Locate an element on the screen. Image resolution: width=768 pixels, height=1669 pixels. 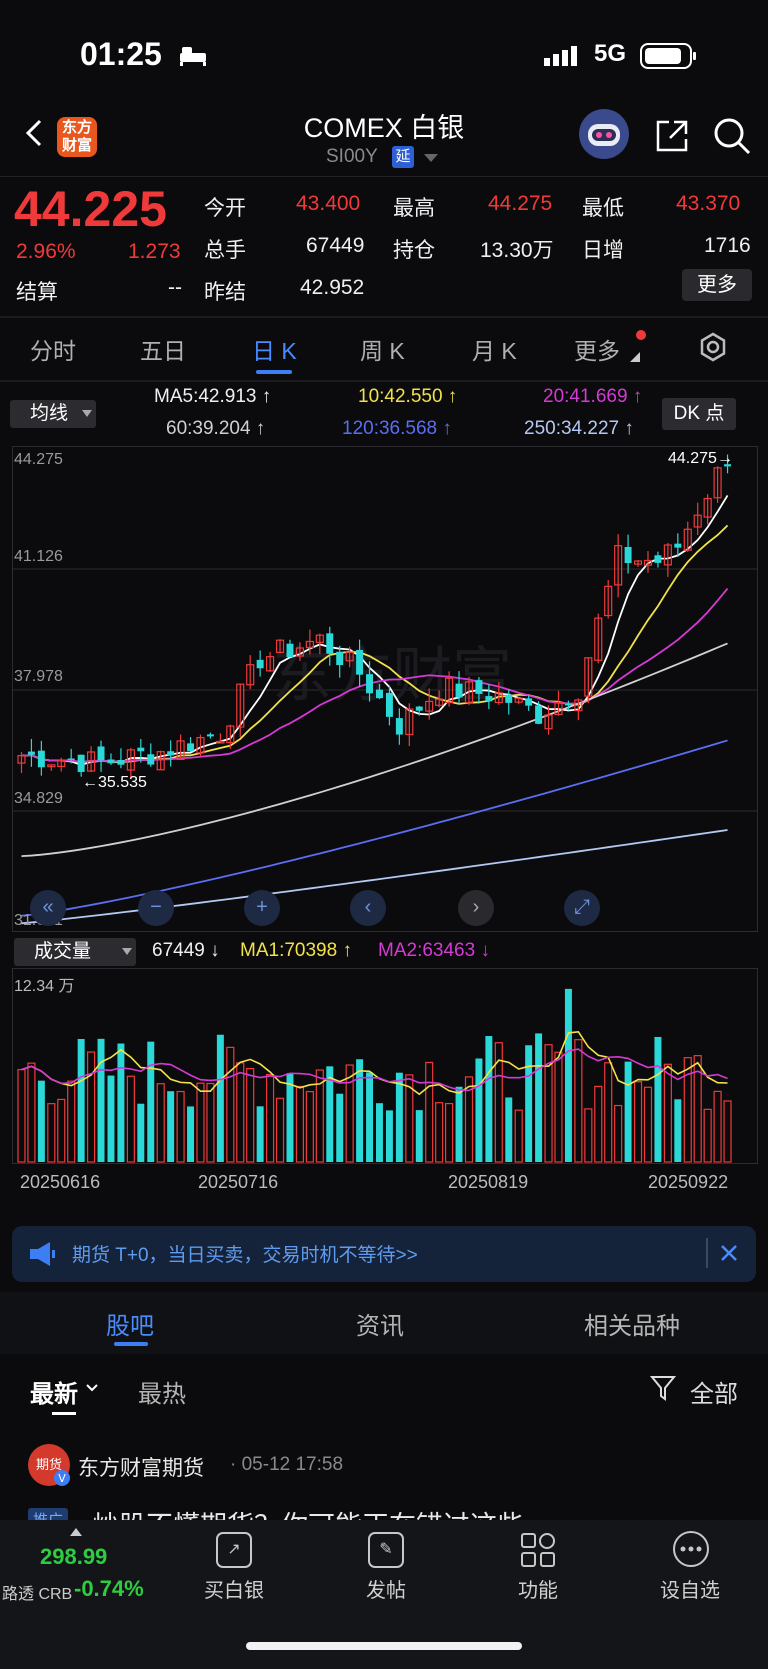
date-label: 20250616 is located at coordinates (60, 1182).